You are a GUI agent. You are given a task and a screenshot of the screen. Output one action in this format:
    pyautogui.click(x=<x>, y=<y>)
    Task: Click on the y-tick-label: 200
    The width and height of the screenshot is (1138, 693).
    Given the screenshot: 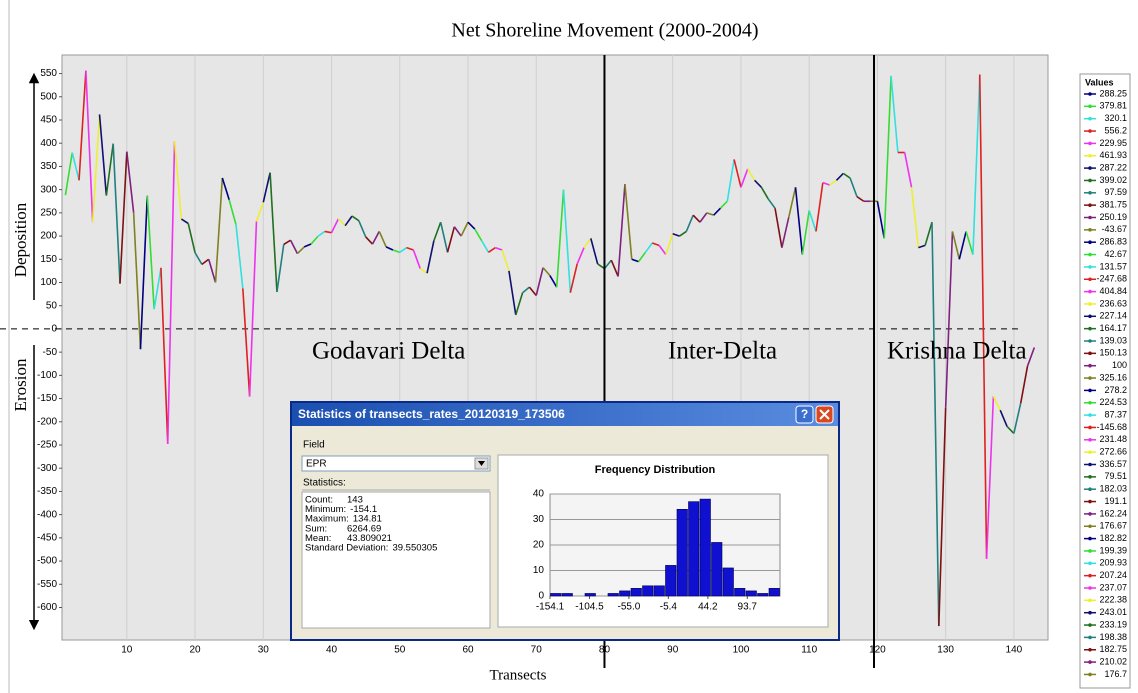 What is the action you would take?
    pyautogui.click(x=48, y=236)
    